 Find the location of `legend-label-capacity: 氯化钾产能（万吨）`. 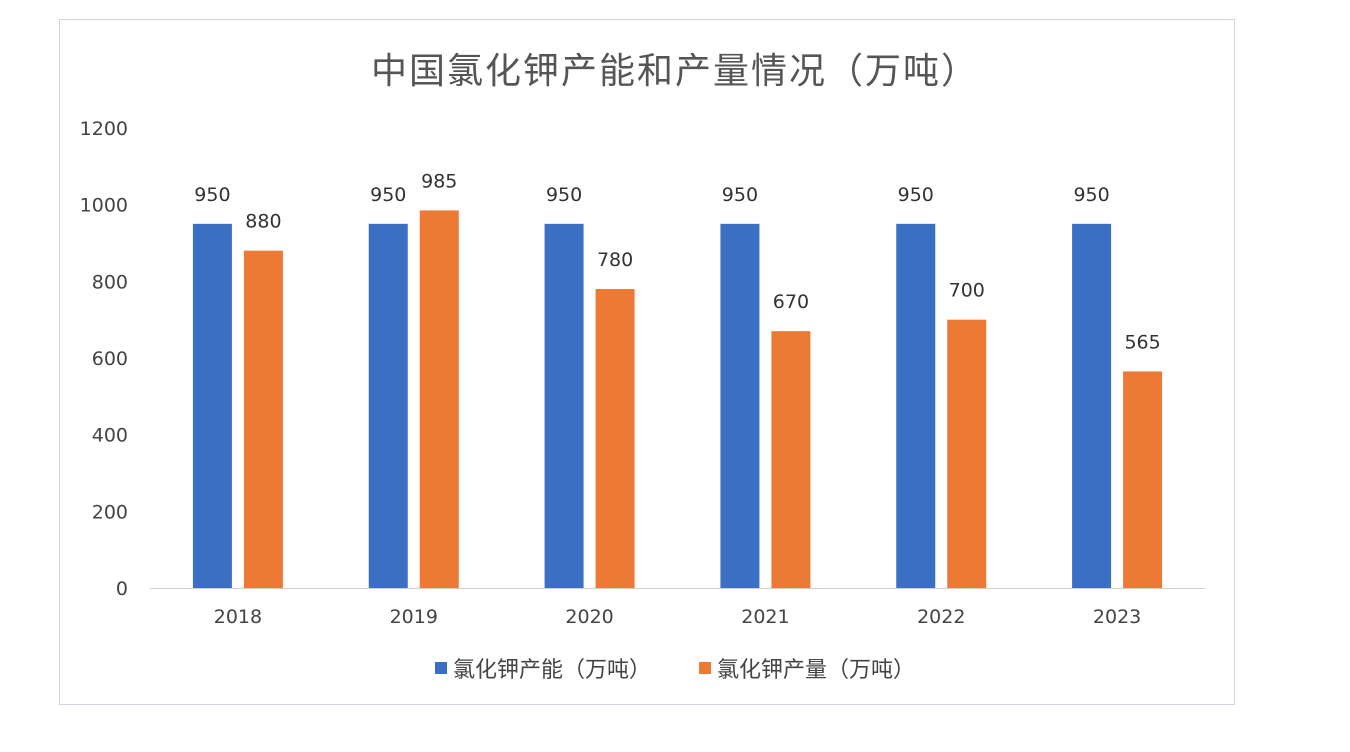

legend-label-capacity: 氯化钾产能（万吨） is located at coordinates (551, 670).